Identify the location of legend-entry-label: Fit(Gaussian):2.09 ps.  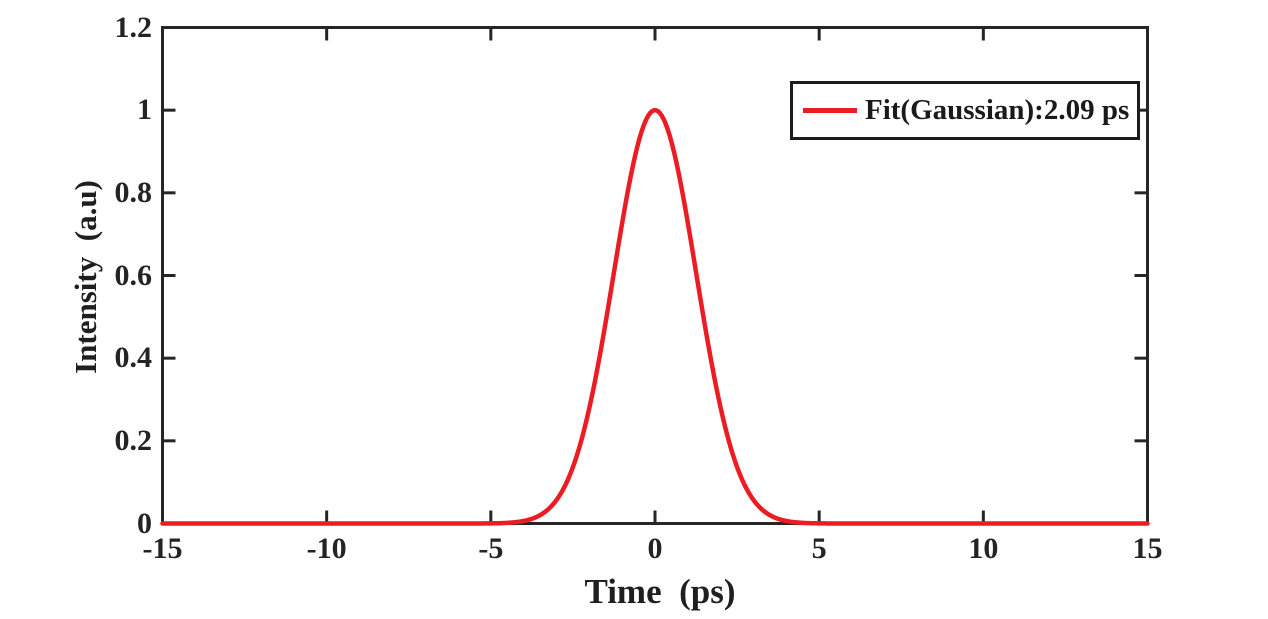
(997, 110).